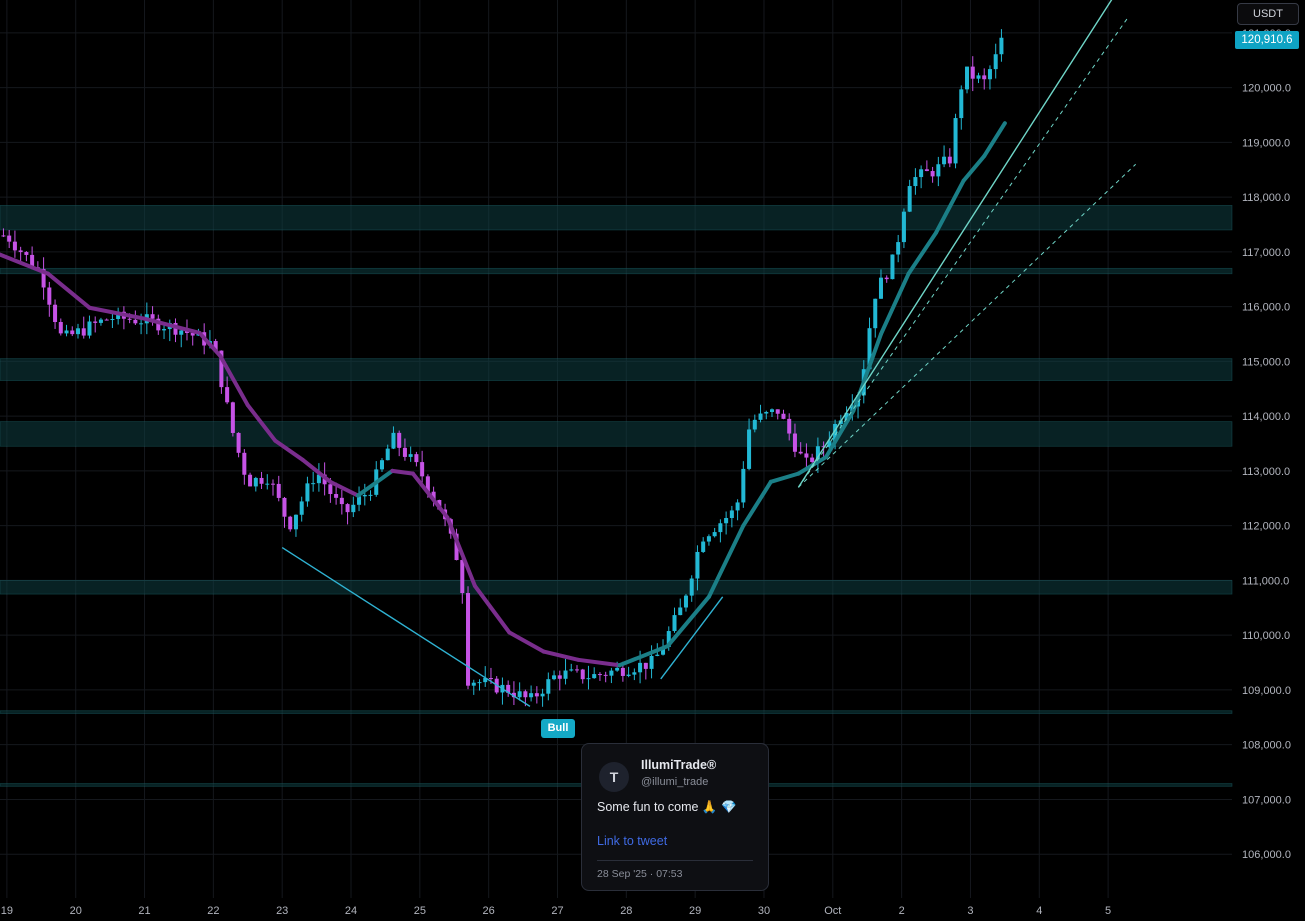 This screenshot has width=1305, height=921. Describe the element at coordinates (351, 911) in the screenshot. I see `x-tick-label: 24` at that location.